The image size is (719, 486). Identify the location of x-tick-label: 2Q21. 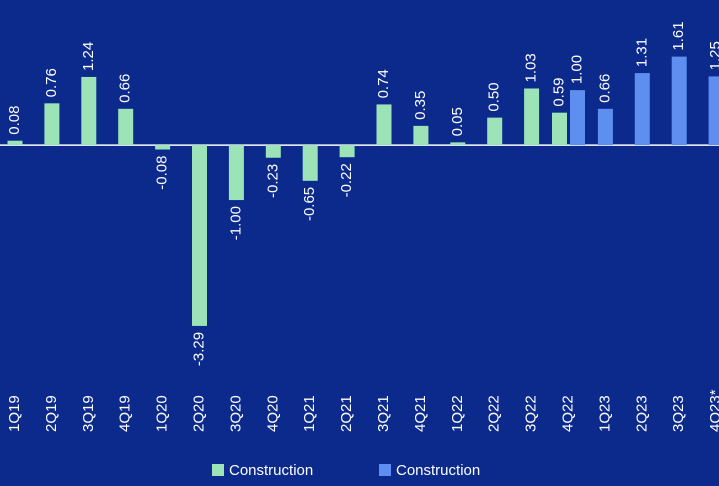
(346, 413).